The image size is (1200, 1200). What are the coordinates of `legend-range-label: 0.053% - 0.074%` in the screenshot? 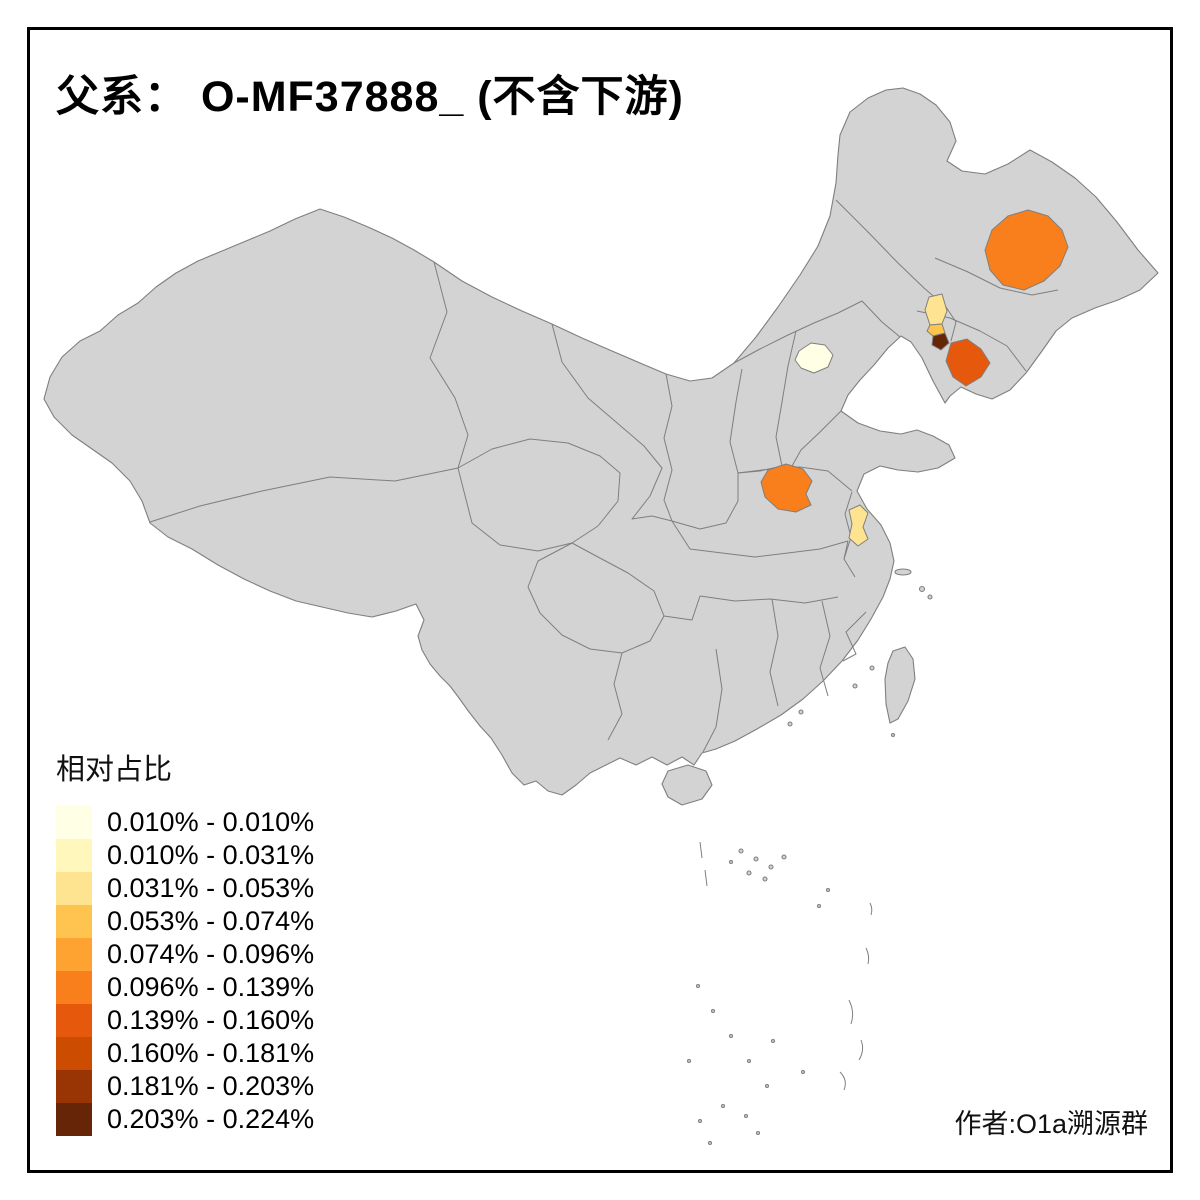 It's located at (211, 921).